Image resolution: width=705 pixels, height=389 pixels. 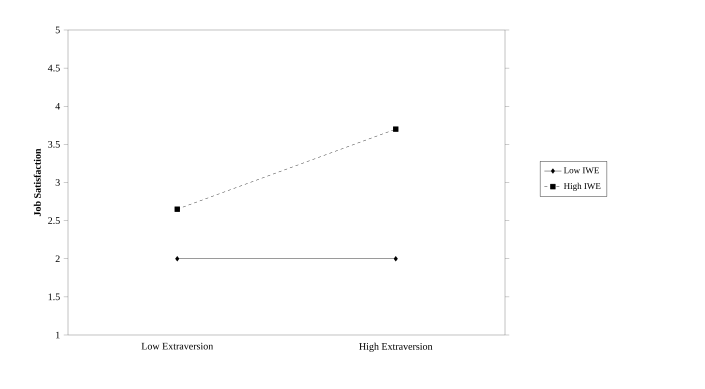 I want to click on y-tick-label: 4.5, so click(x=54, y=68).